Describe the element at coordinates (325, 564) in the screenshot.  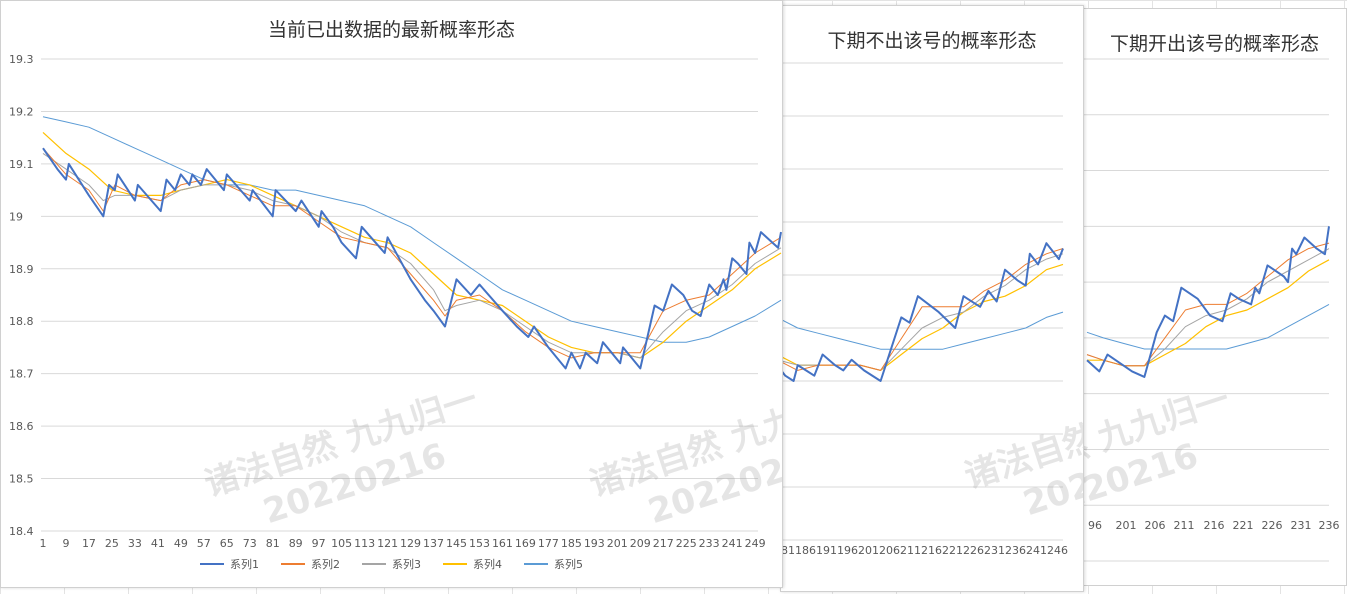
I see `legend-label: 系列2` at that location.